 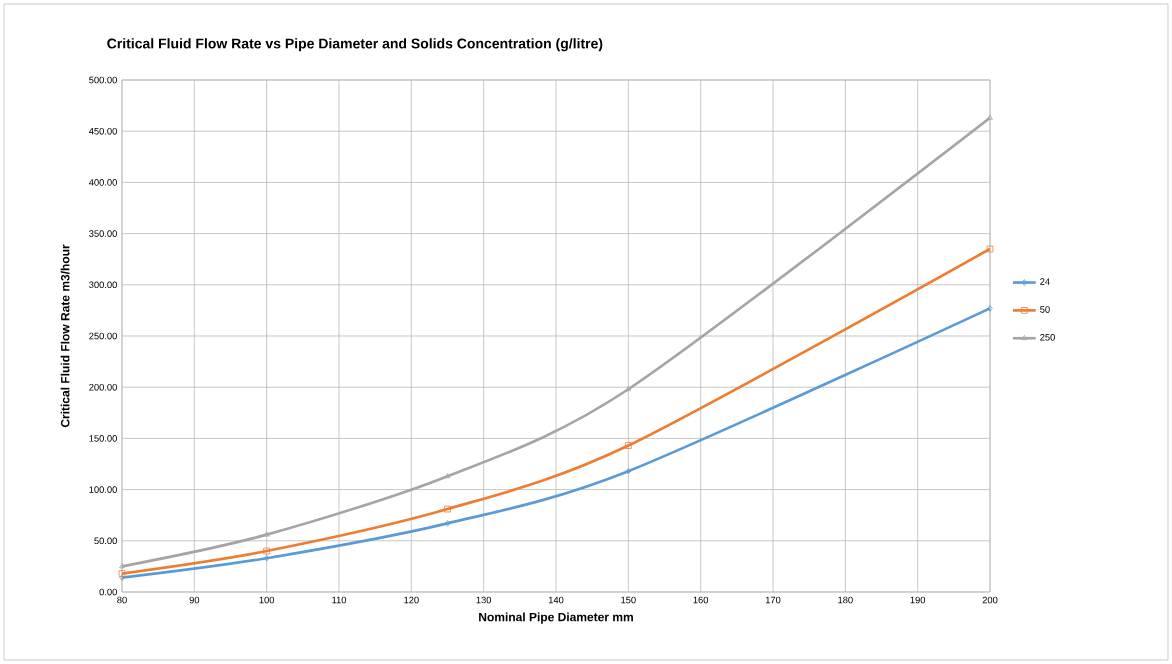 I want to click on x-axis-title: Nominal Pipe Diameter mm, so click(x=556, y=618).